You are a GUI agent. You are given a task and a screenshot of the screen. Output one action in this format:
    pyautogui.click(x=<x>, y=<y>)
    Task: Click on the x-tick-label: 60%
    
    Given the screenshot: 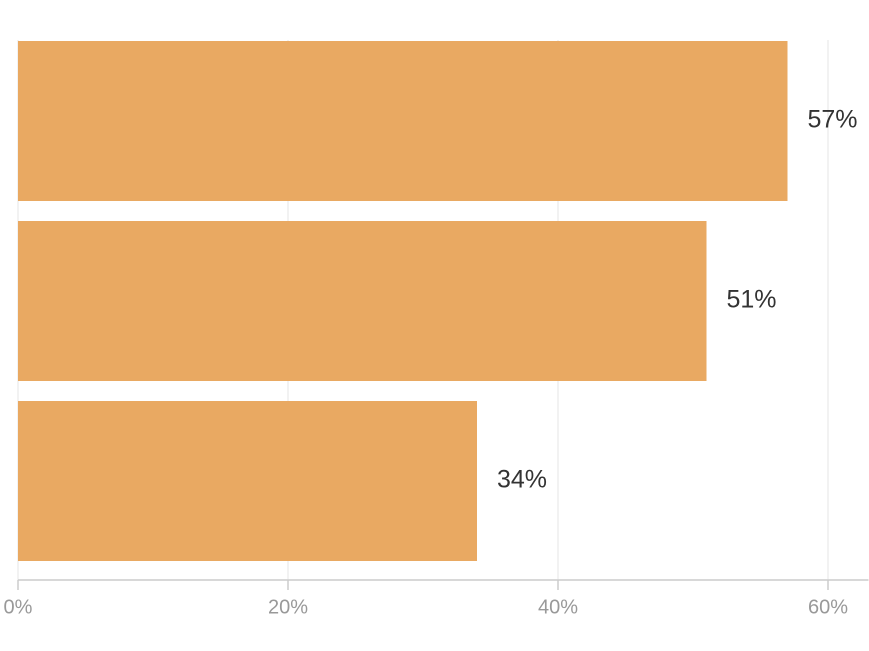 What is the action you would take?
    pyautogui.click(x=828, y=607)
    